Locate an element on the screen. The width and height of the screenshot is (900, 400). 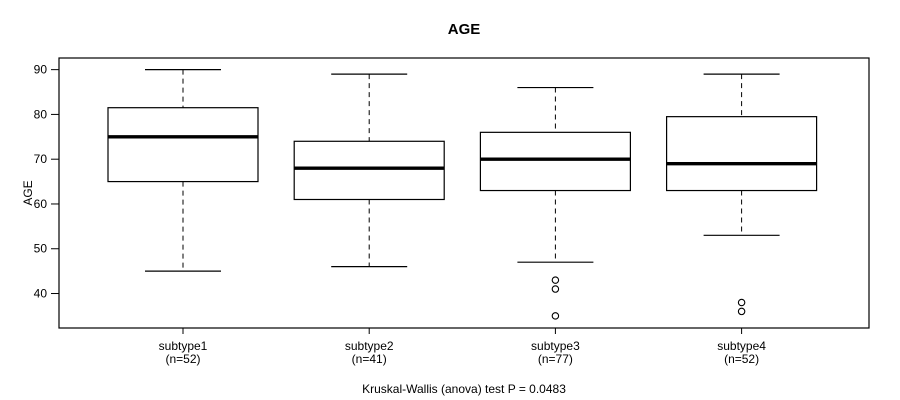
x-group-count: (n=41) is located at coordinates (369, 359).